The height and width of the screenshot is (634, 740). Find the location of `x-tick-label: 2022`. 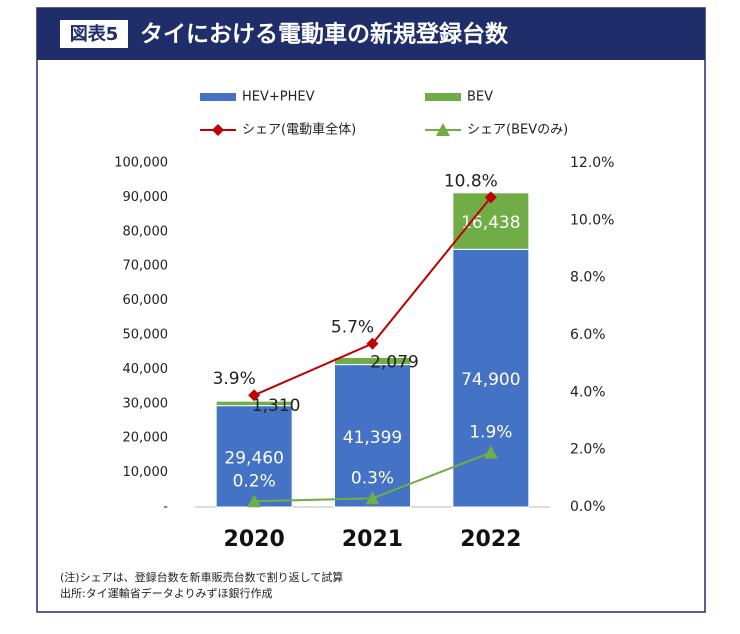

x-tick-label: 2022 is located at coordinates (490, 539).